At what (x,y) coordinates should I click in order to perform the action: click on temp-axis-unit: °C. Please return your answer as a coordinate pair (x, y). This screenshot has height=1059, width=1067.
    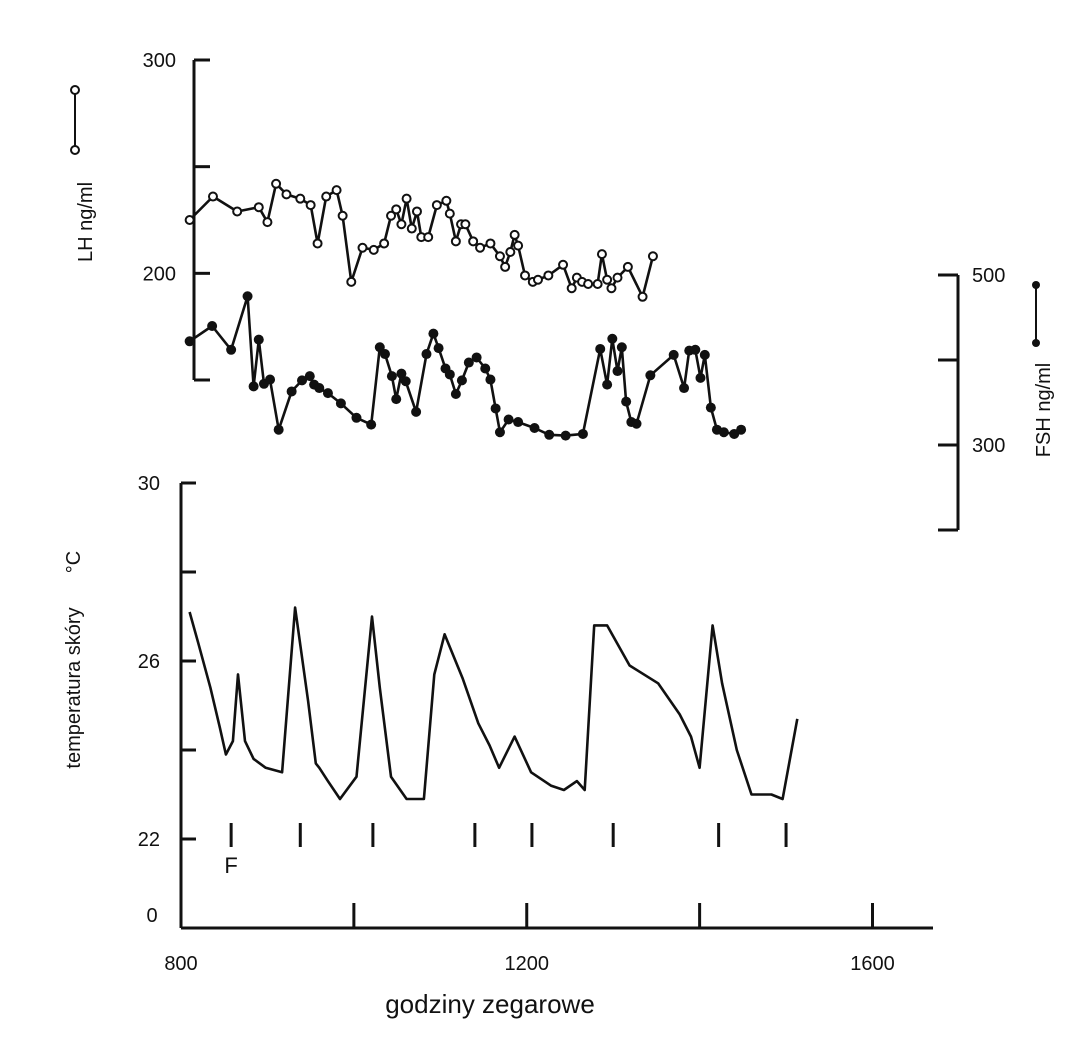
    Looking at the image, I should click on (74, 562).